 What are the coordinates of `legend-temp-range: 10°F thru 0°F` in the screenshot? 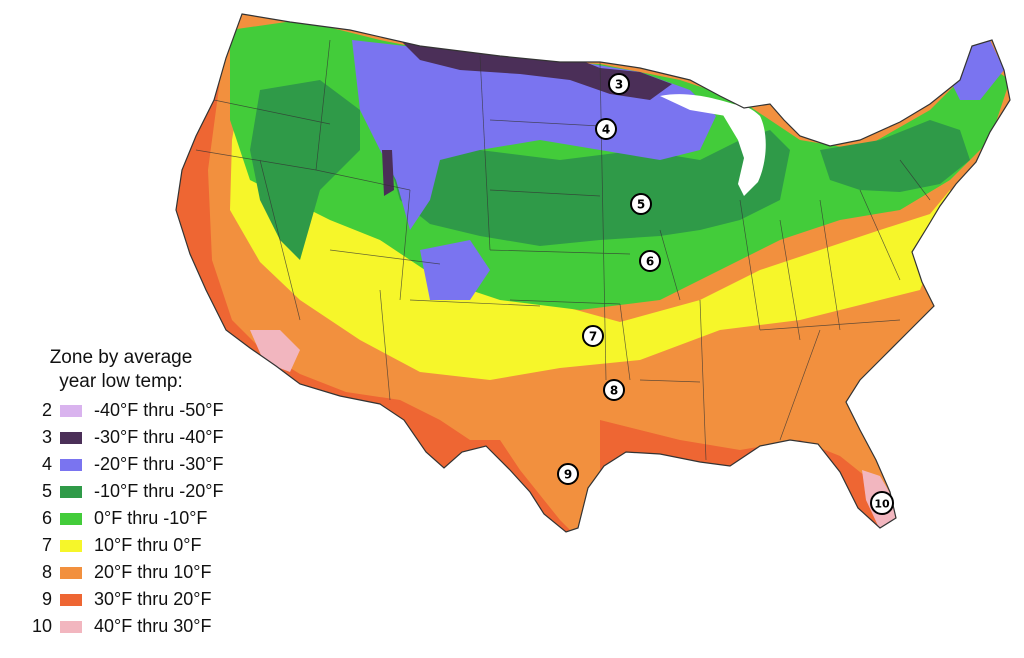 It's located at (148, 545).